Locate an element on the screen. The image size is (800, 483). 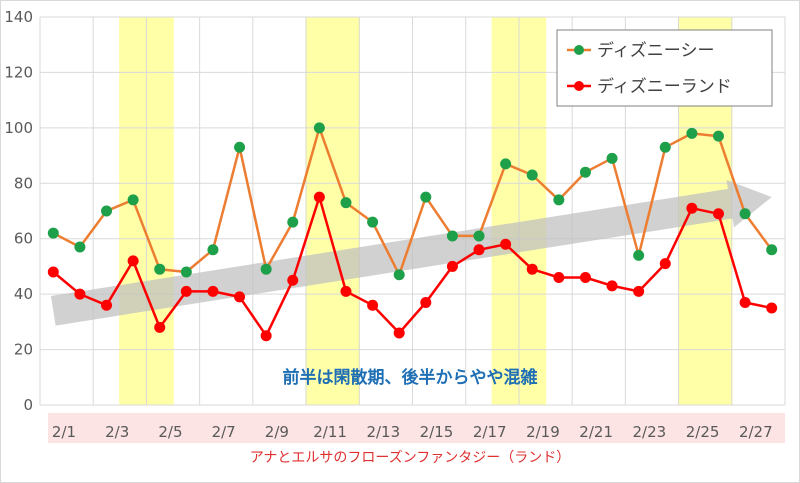
y-tick-label: 100 is located at coordinates (18, 128).